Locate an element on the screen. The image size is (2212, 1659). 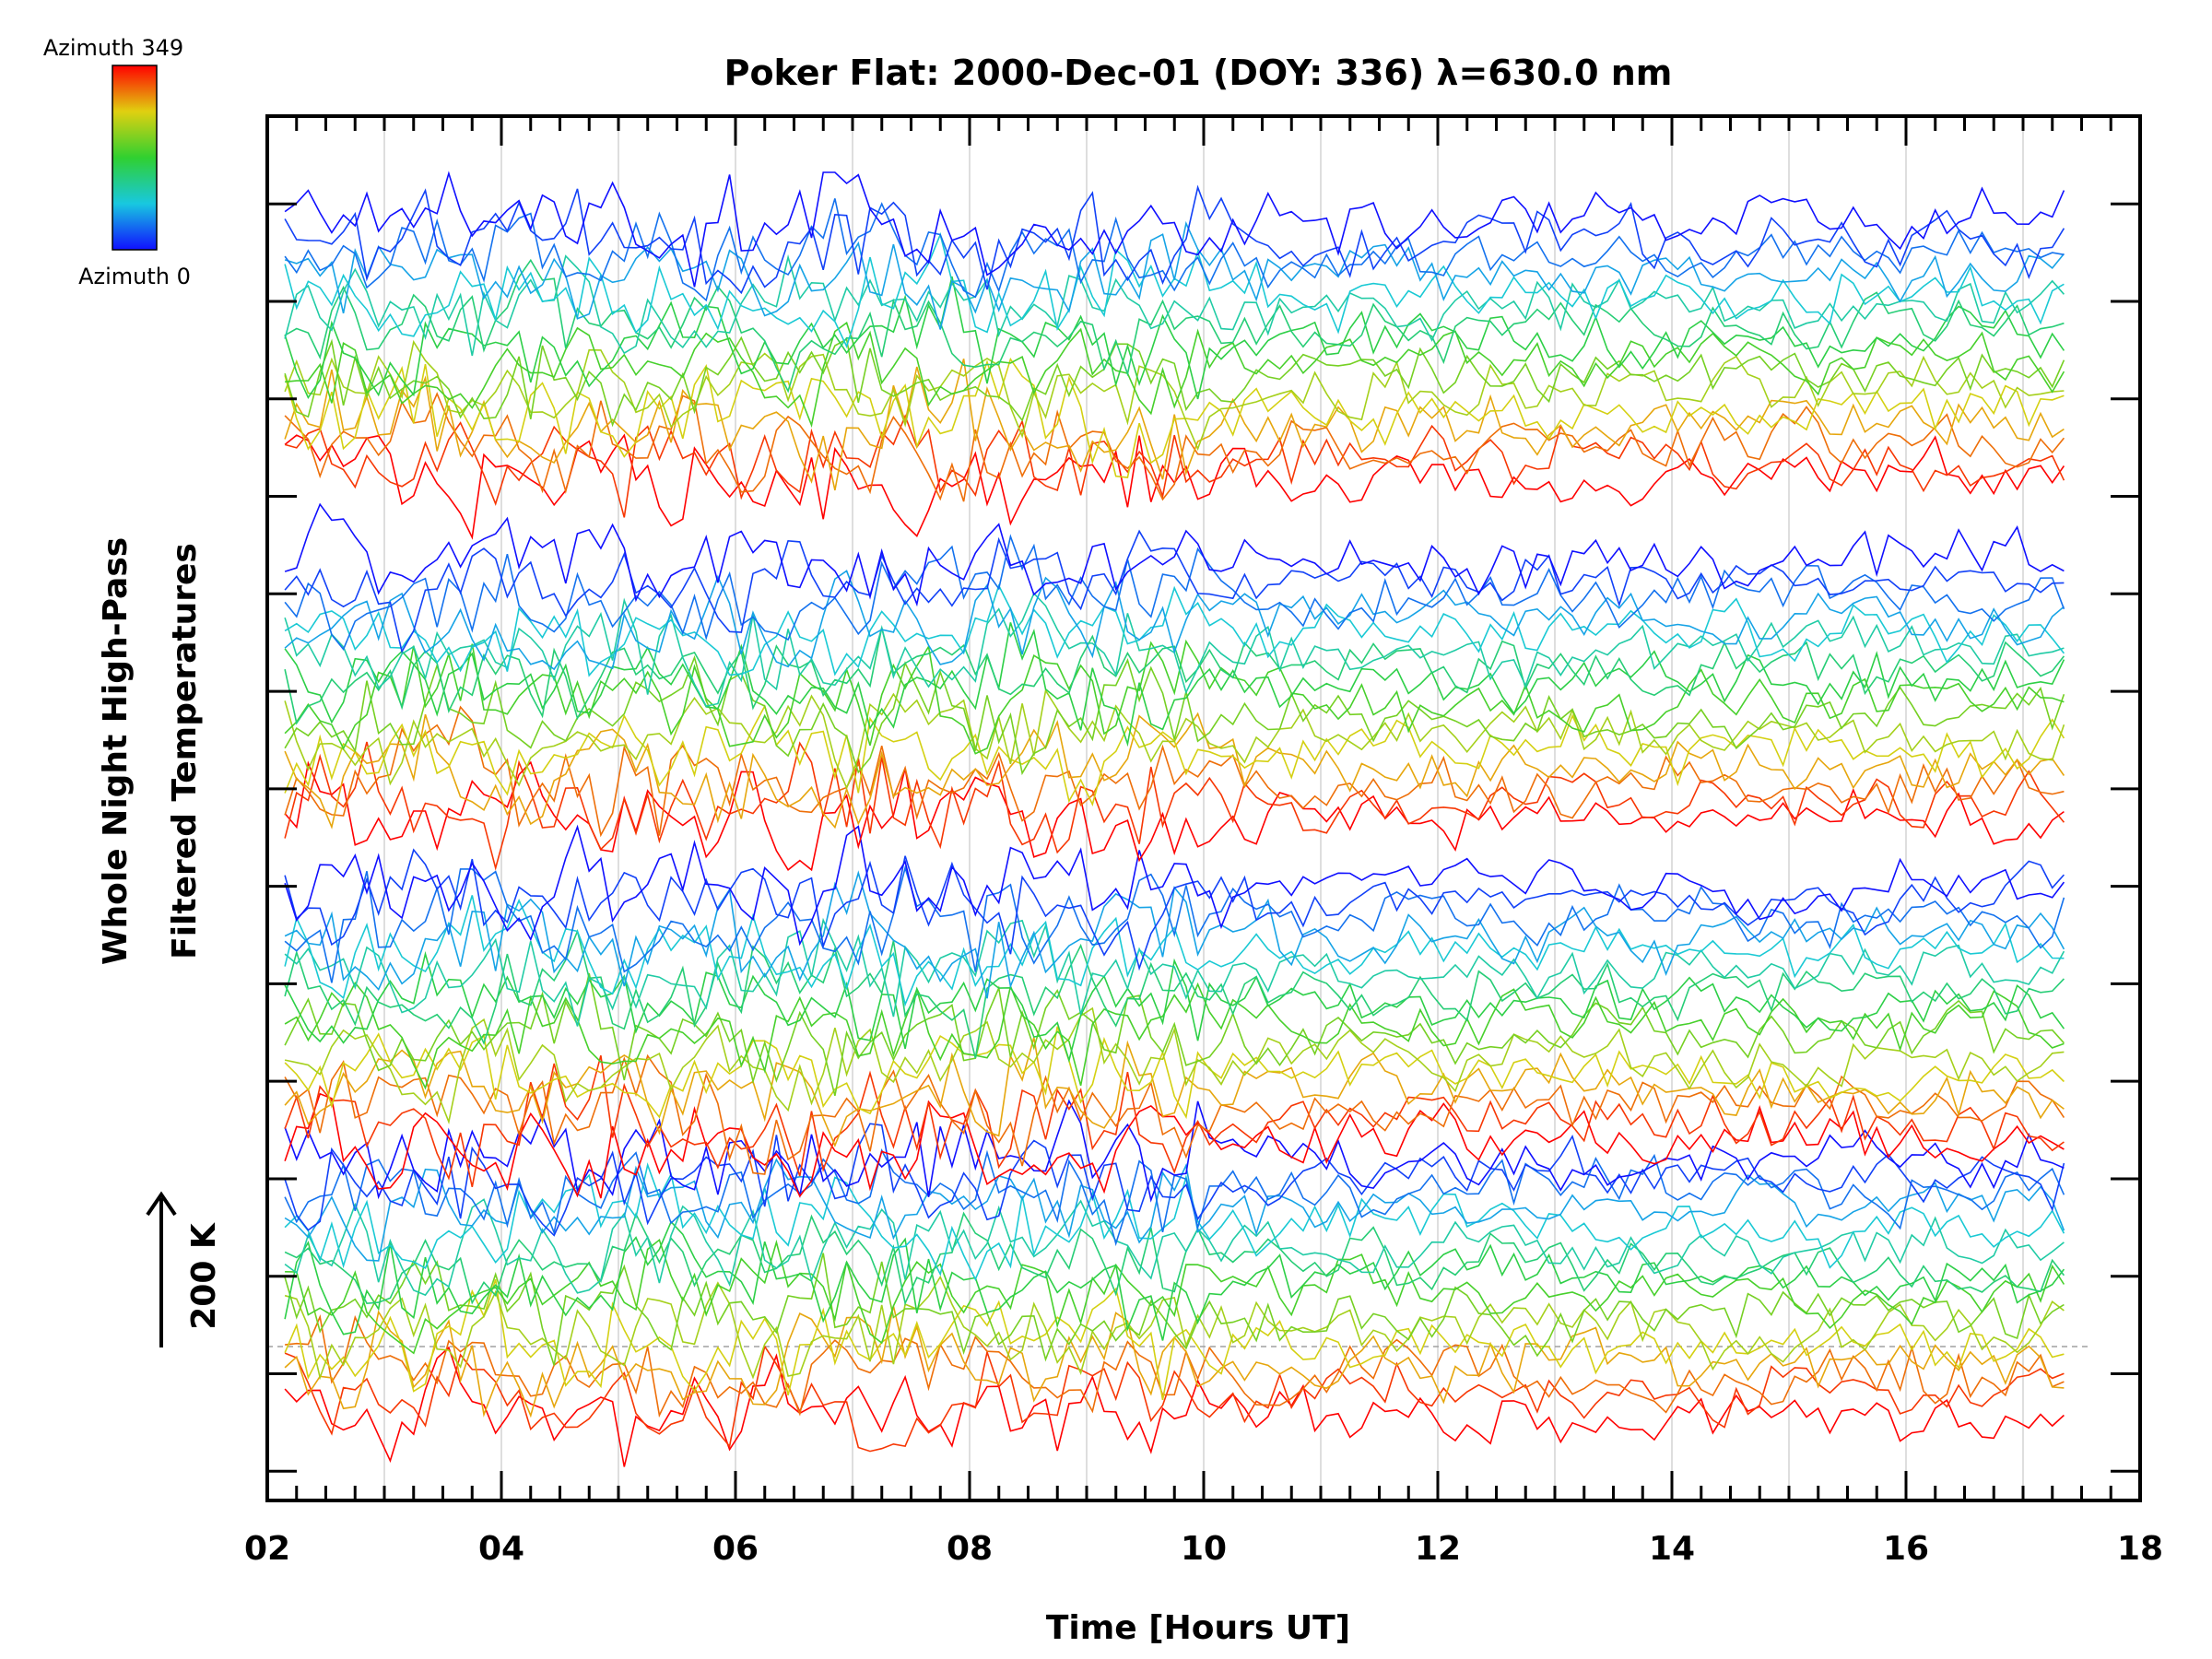
x-tick-label: 10 is located at coordinates (1204, 1549).